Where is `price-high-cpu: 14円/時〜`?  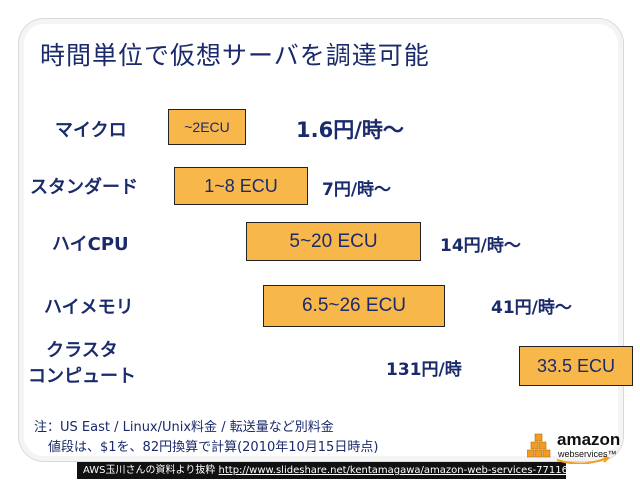 price-high-cpu: 14円/時〜 is located at coordinates (480, 246).